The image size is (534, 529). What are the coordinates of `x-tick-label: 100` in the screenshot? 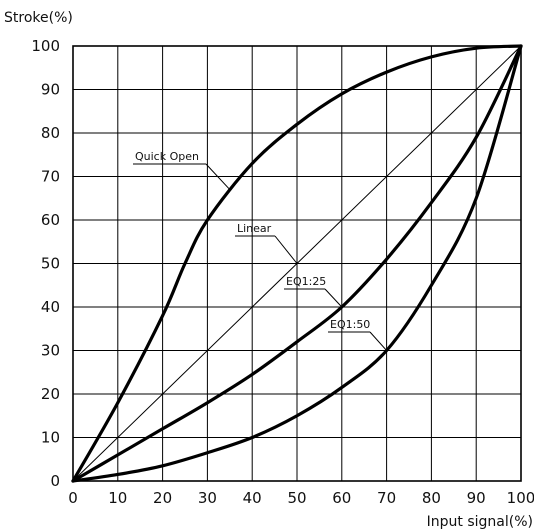 It's located at (520, 498).